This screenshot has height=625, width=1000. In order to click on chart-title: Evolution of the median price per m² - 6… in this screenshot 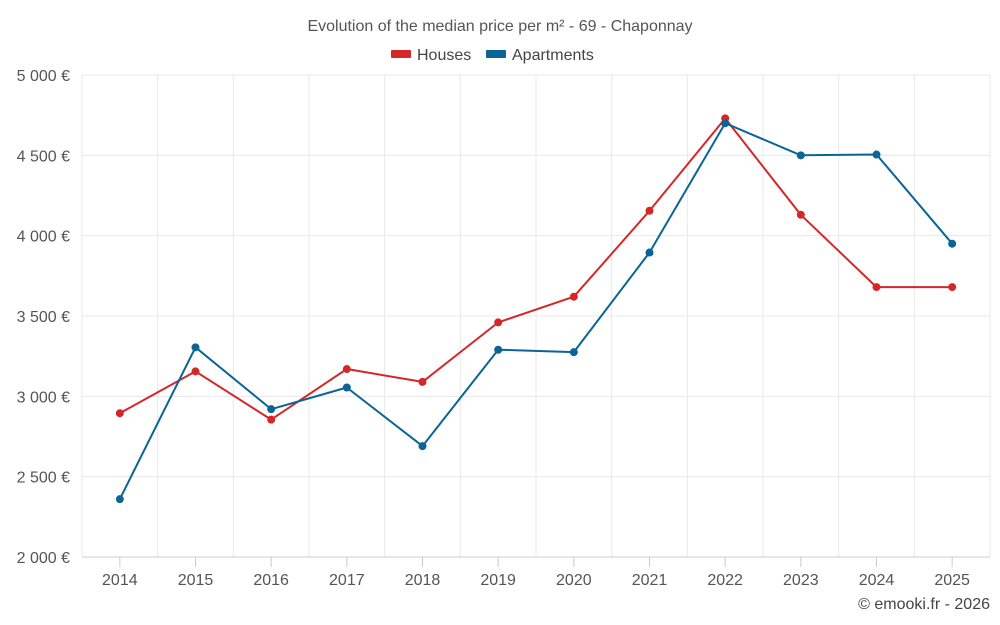, I will do `click(499, 26)`.